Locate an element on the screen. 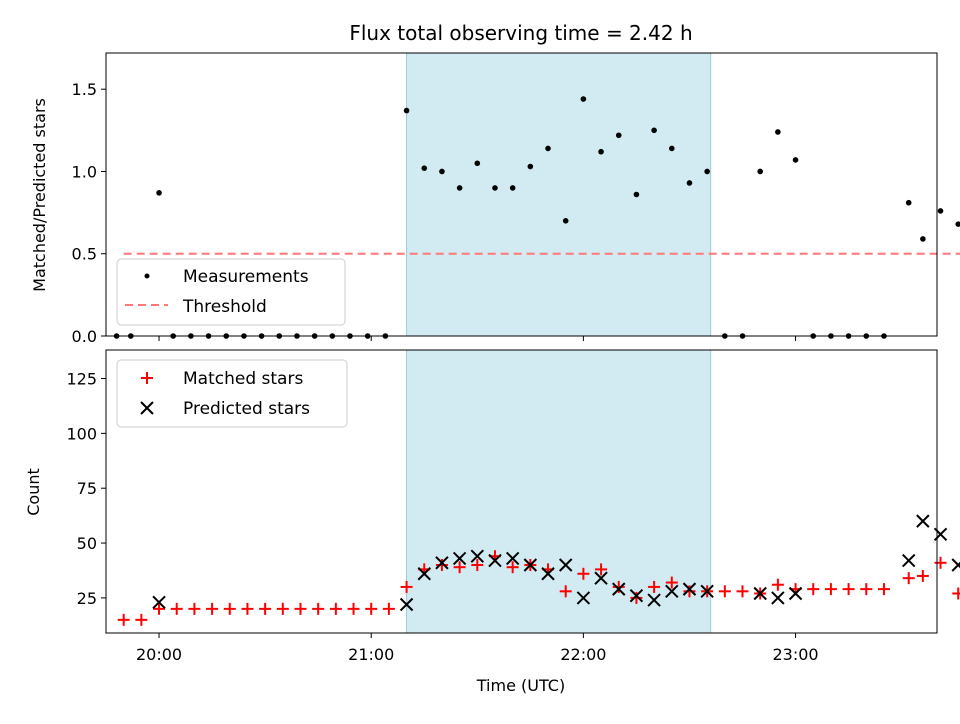 The width and height of the screenshot is (960, 724). legend-measurement-marker is located at coordinates (147, 276).